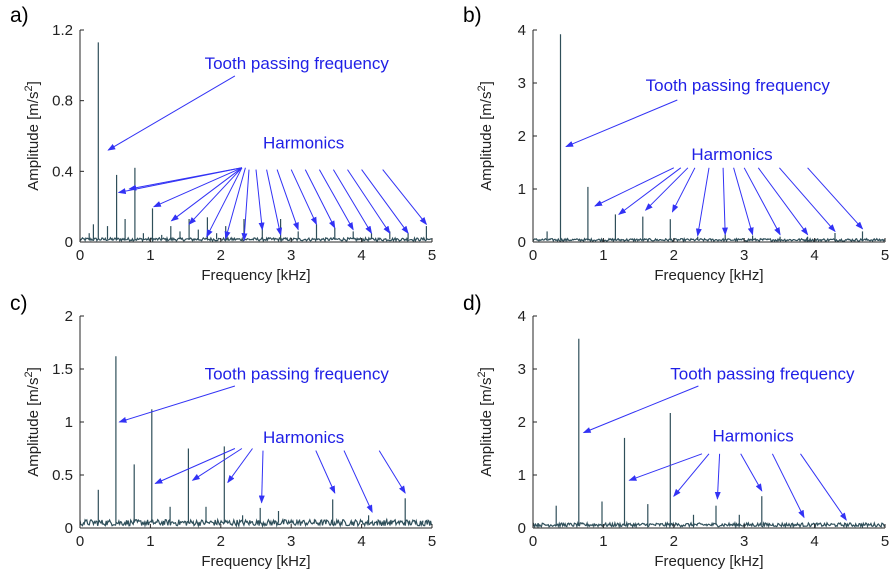 The height and width of the screenshot is (582, 892). I want to click on y-tick-label: 0.5, so click(62, 475).